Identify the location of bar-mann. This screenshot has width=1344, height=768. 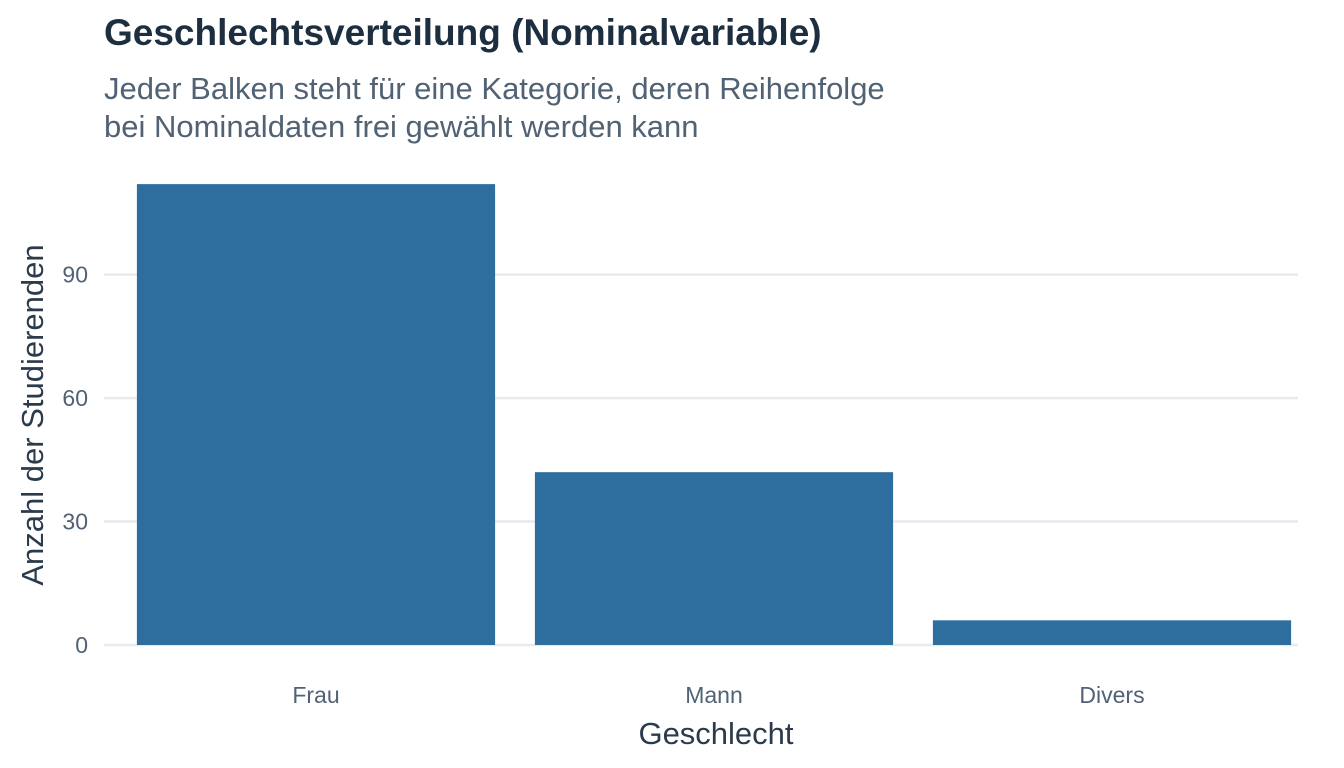
(714, 558).